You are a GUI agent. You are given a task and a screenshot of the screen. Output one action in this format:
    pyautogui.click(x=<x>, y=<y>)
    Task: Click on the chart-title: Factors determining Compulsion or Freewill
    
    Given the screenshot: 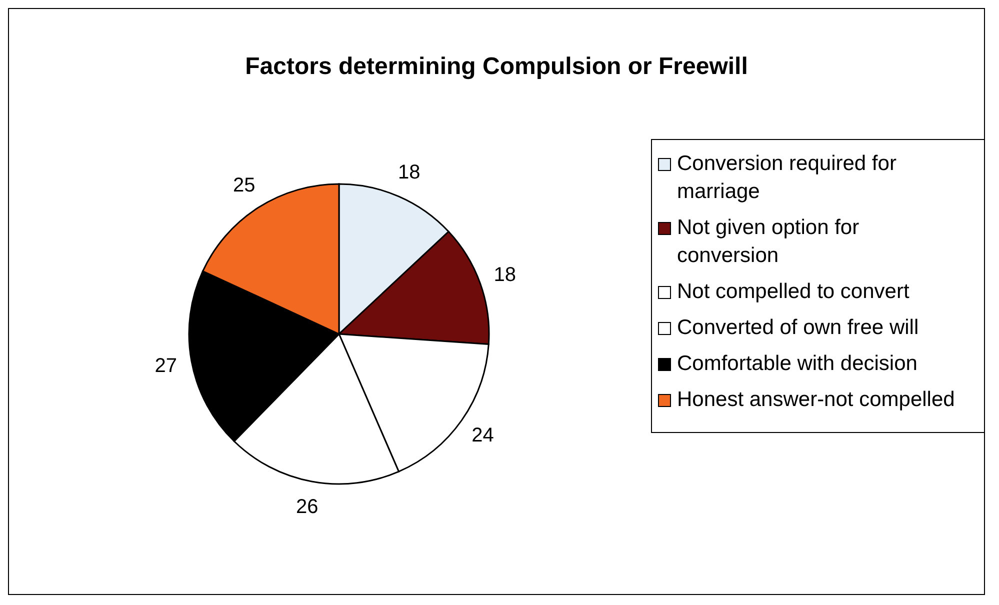 What is the action you would take?
    pyautogui.click(x=496, y=67)
    